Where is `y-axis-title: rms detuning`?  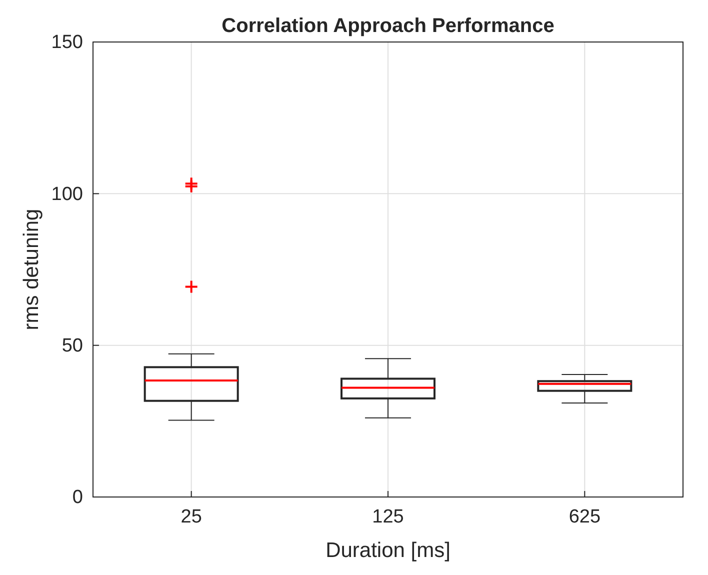 y-axis-title: rms detuning is located at coordinates (31, 269).